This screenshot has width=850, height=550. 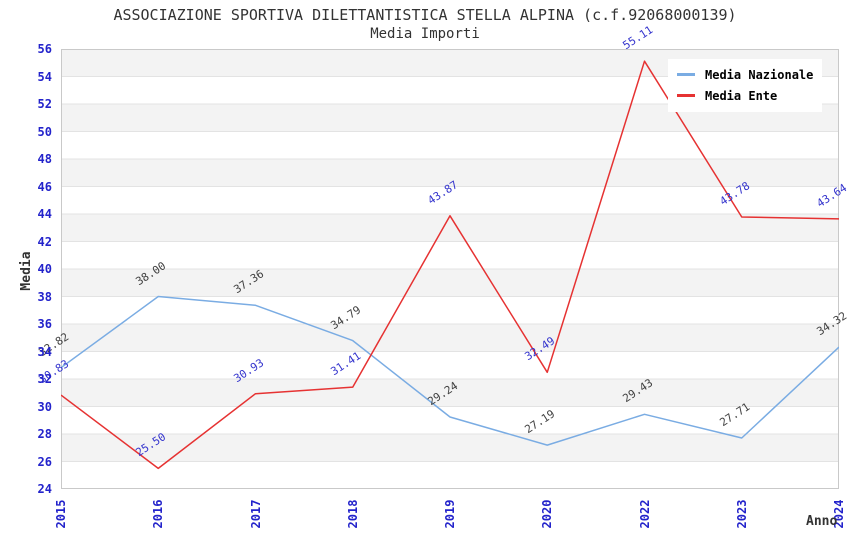 I want to click on y-tick-label: 36, so click(x=44, y=324).